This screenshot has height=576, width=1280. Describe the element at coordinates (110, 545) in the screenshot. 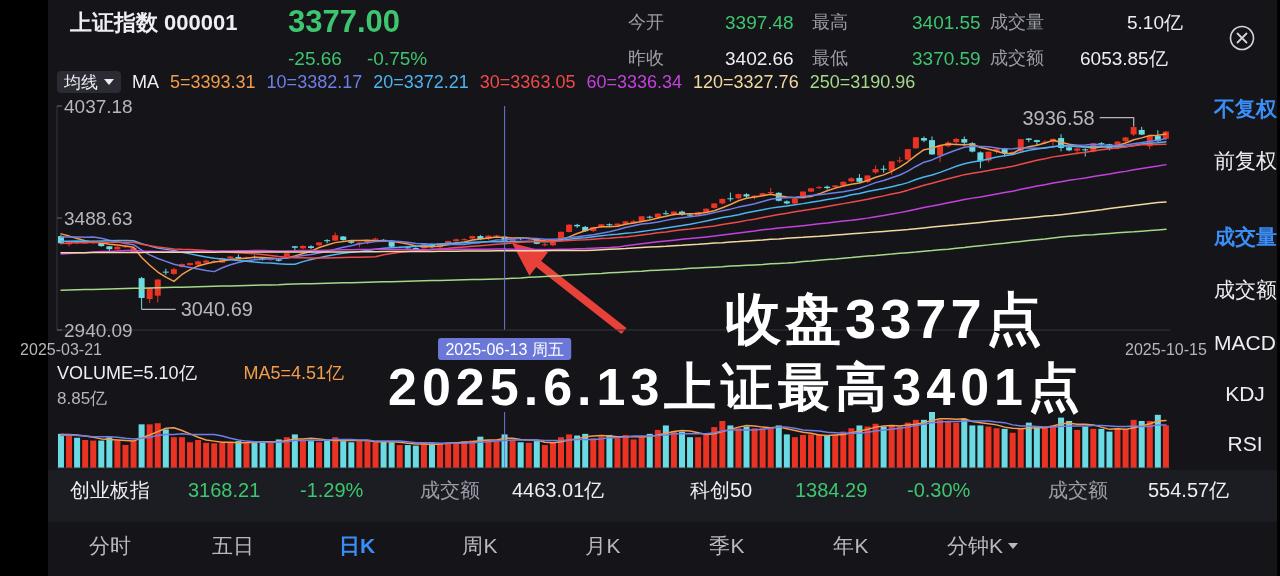

I see `text: 分时` at that location.